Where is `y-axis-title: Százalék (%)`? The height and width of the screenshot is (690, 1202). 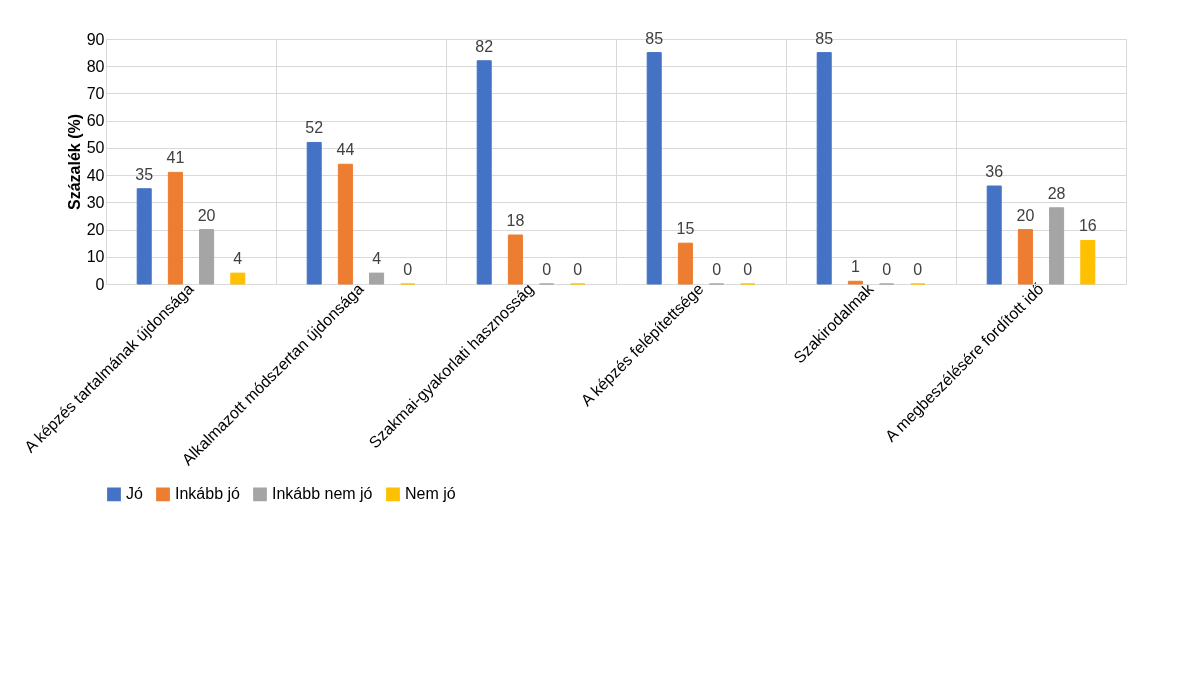
y-axis-title: Százalék (%) is located at coordinates (74, 162).